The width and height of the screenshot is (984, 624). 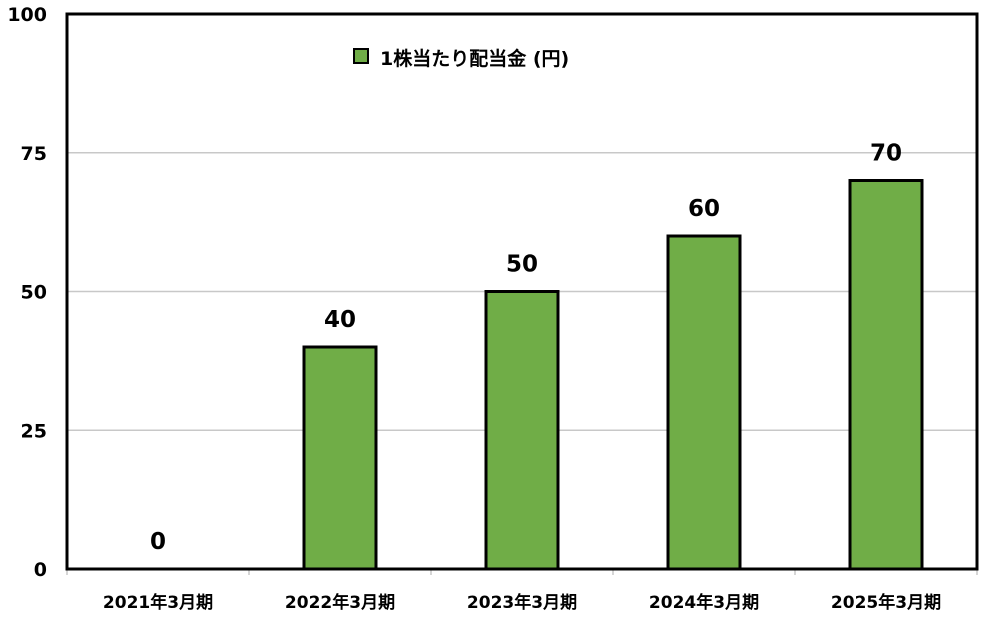 I want to click on data-label: 40, so click(x=340, y=320).